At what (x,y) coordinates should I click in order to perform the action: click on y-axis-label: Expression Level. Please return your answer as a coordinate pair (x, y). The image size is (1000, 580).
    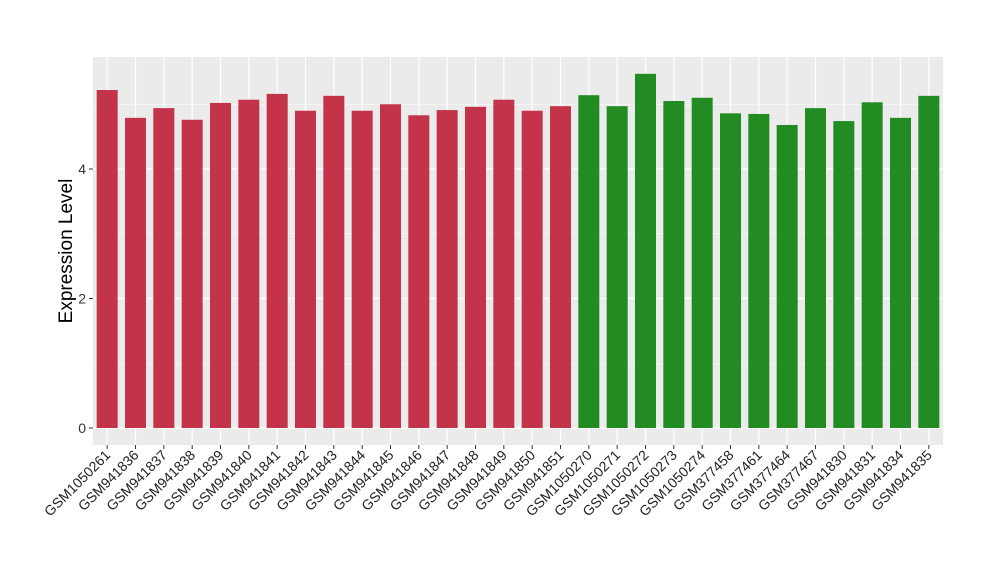
    Looking at the image, I should click on (66, 251).